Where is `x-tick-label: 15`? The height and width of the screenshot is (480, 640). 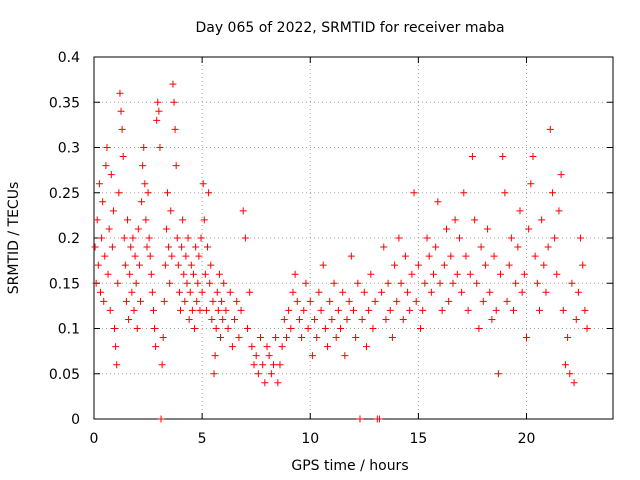
x-tick-label: 15 is located at coordinates (418, 439).